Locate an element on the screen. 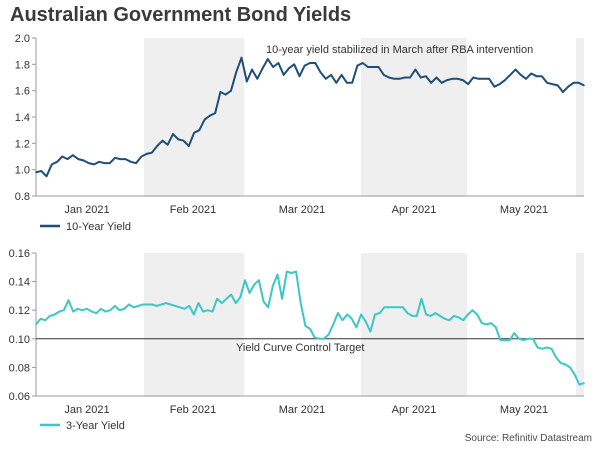  x-tick-label: Feb 2021 is located at coordinates (193, 210).